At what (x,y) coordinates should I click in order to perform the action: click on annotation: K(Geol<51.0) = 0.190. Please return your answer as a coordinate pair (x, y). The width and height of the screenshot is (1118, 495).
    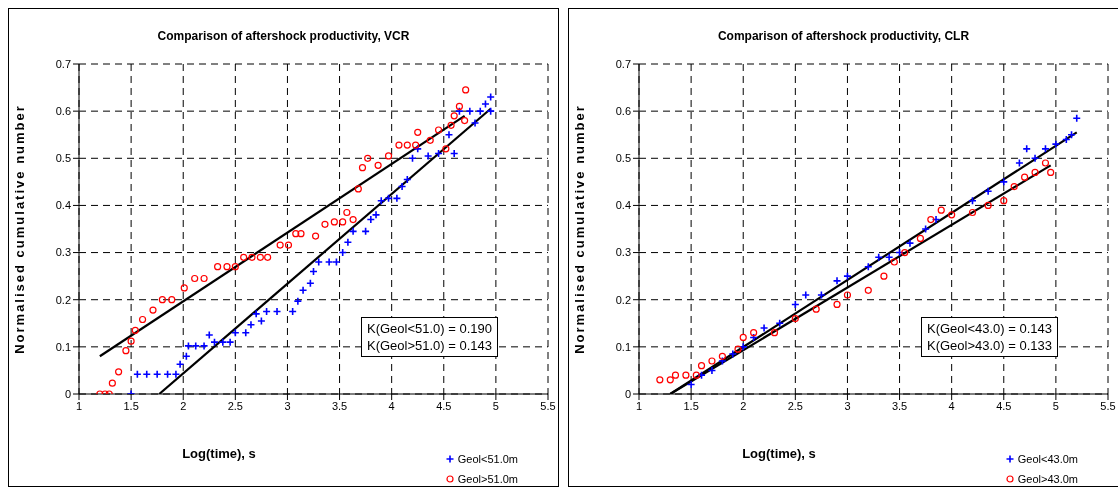
    Looking at the image, I should click on (429, 328).